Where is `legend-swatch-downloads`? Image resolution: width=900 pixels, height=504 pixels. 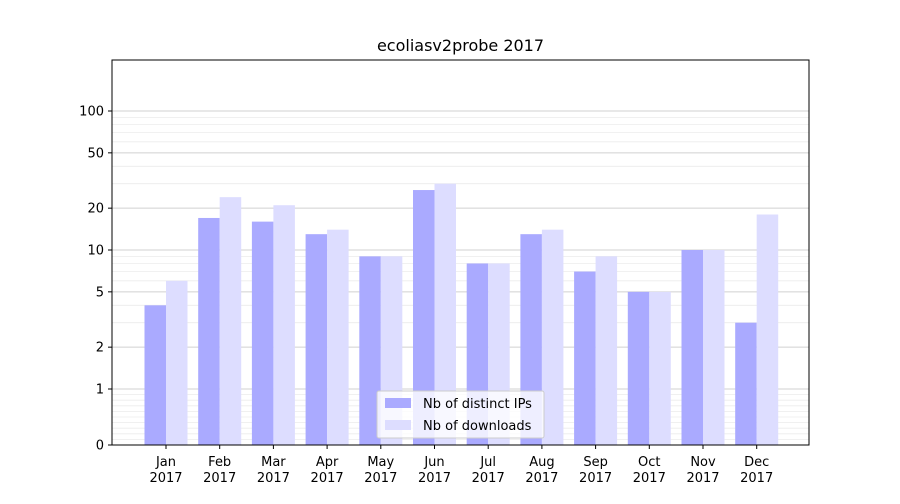
legend-swatch-downloads is located at coordinates (398, 425).